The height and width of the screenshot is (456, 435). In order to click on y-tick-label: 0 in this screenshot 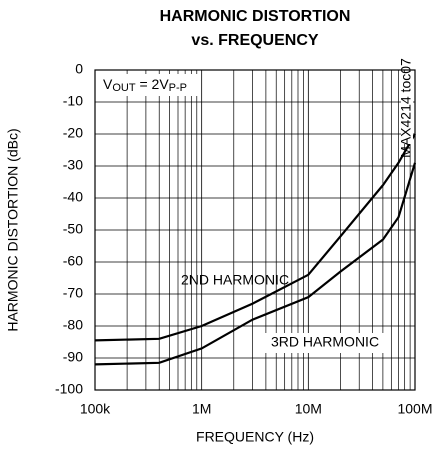, I will do `click(79, 69)`.